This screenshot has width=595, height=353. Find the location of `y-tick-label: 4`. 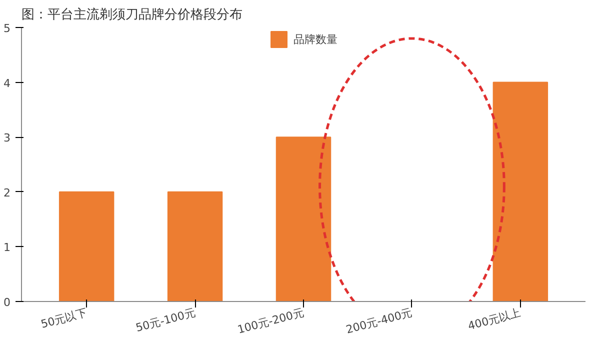

y-tick-label: 4 is located at coordinates (7, 83).